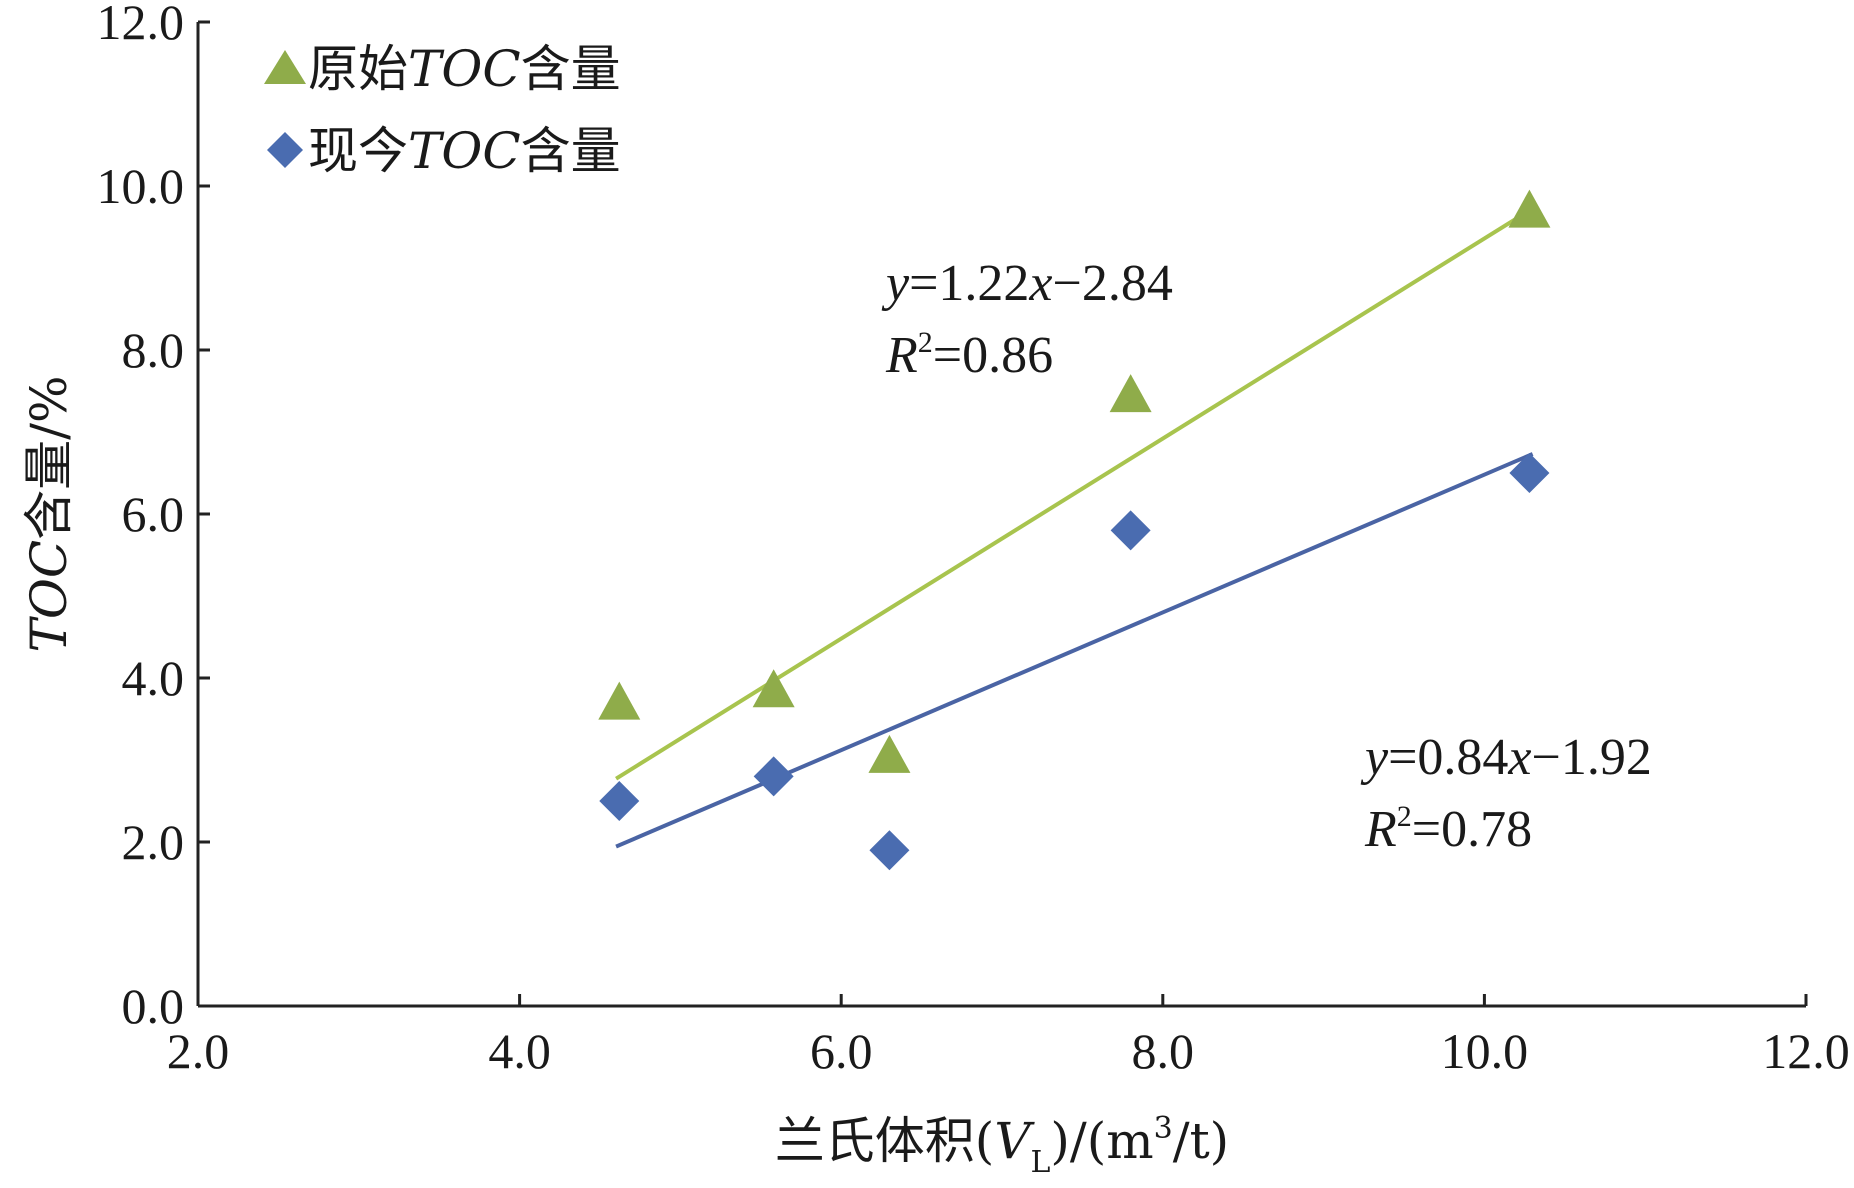 The image size is (1854, 1188). Describe the element at coordinates (1163, 1051) in the screenshot. I see `x-tick-label: 8.0` at that location.